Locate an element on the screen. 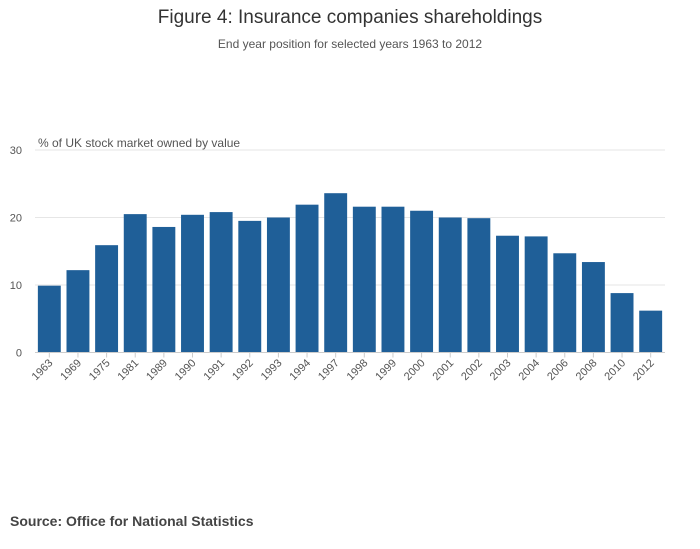 Image resolution: width=700 pixels, height=549 pixels. bar-2000 is located at coordinates (422, 281).